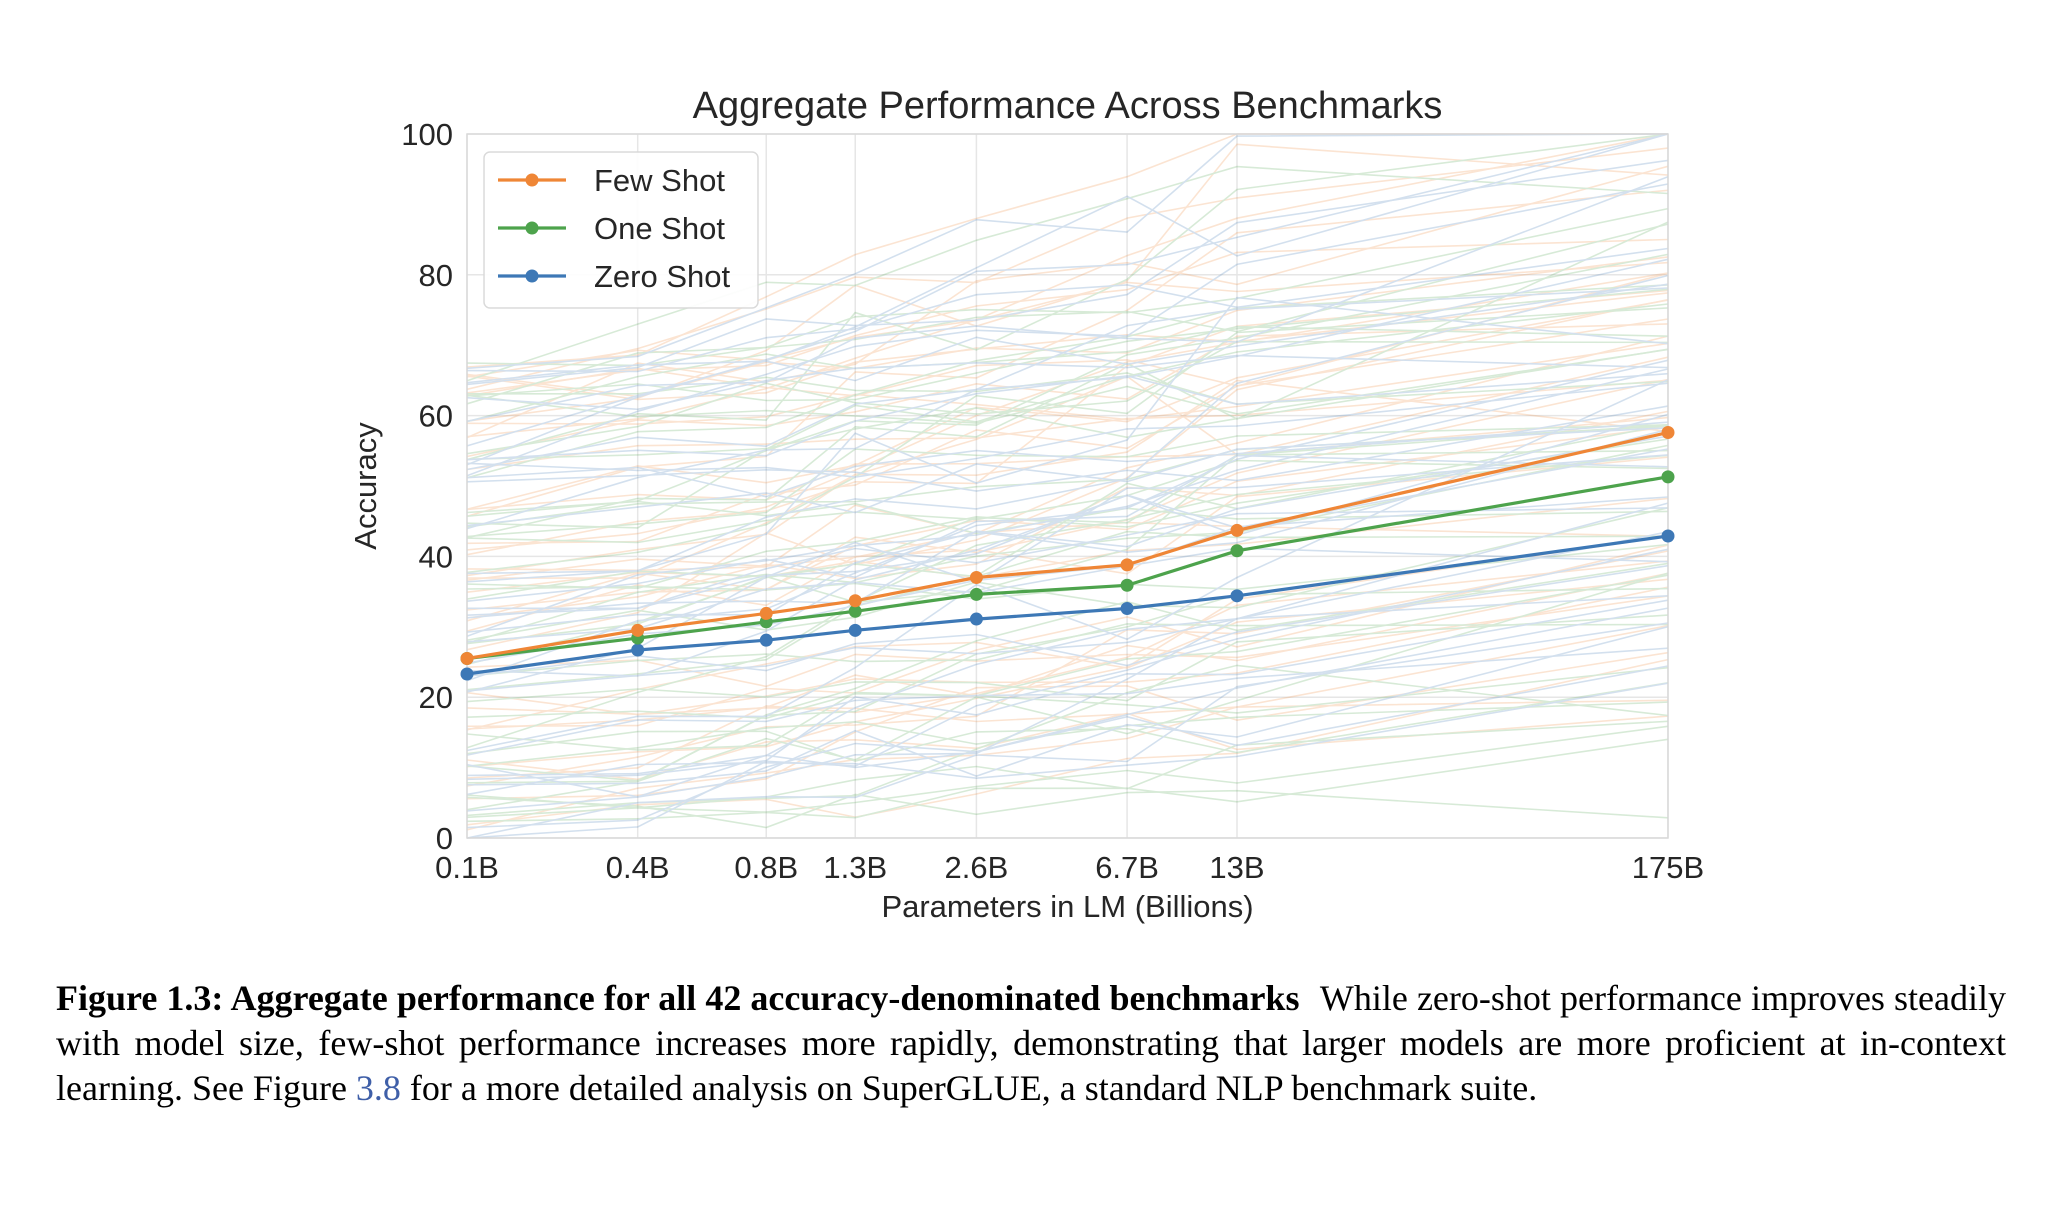  Describe the element at coordinates (1236, 867) in the screenshot. I see `x-tick-label: 13B` at that location.